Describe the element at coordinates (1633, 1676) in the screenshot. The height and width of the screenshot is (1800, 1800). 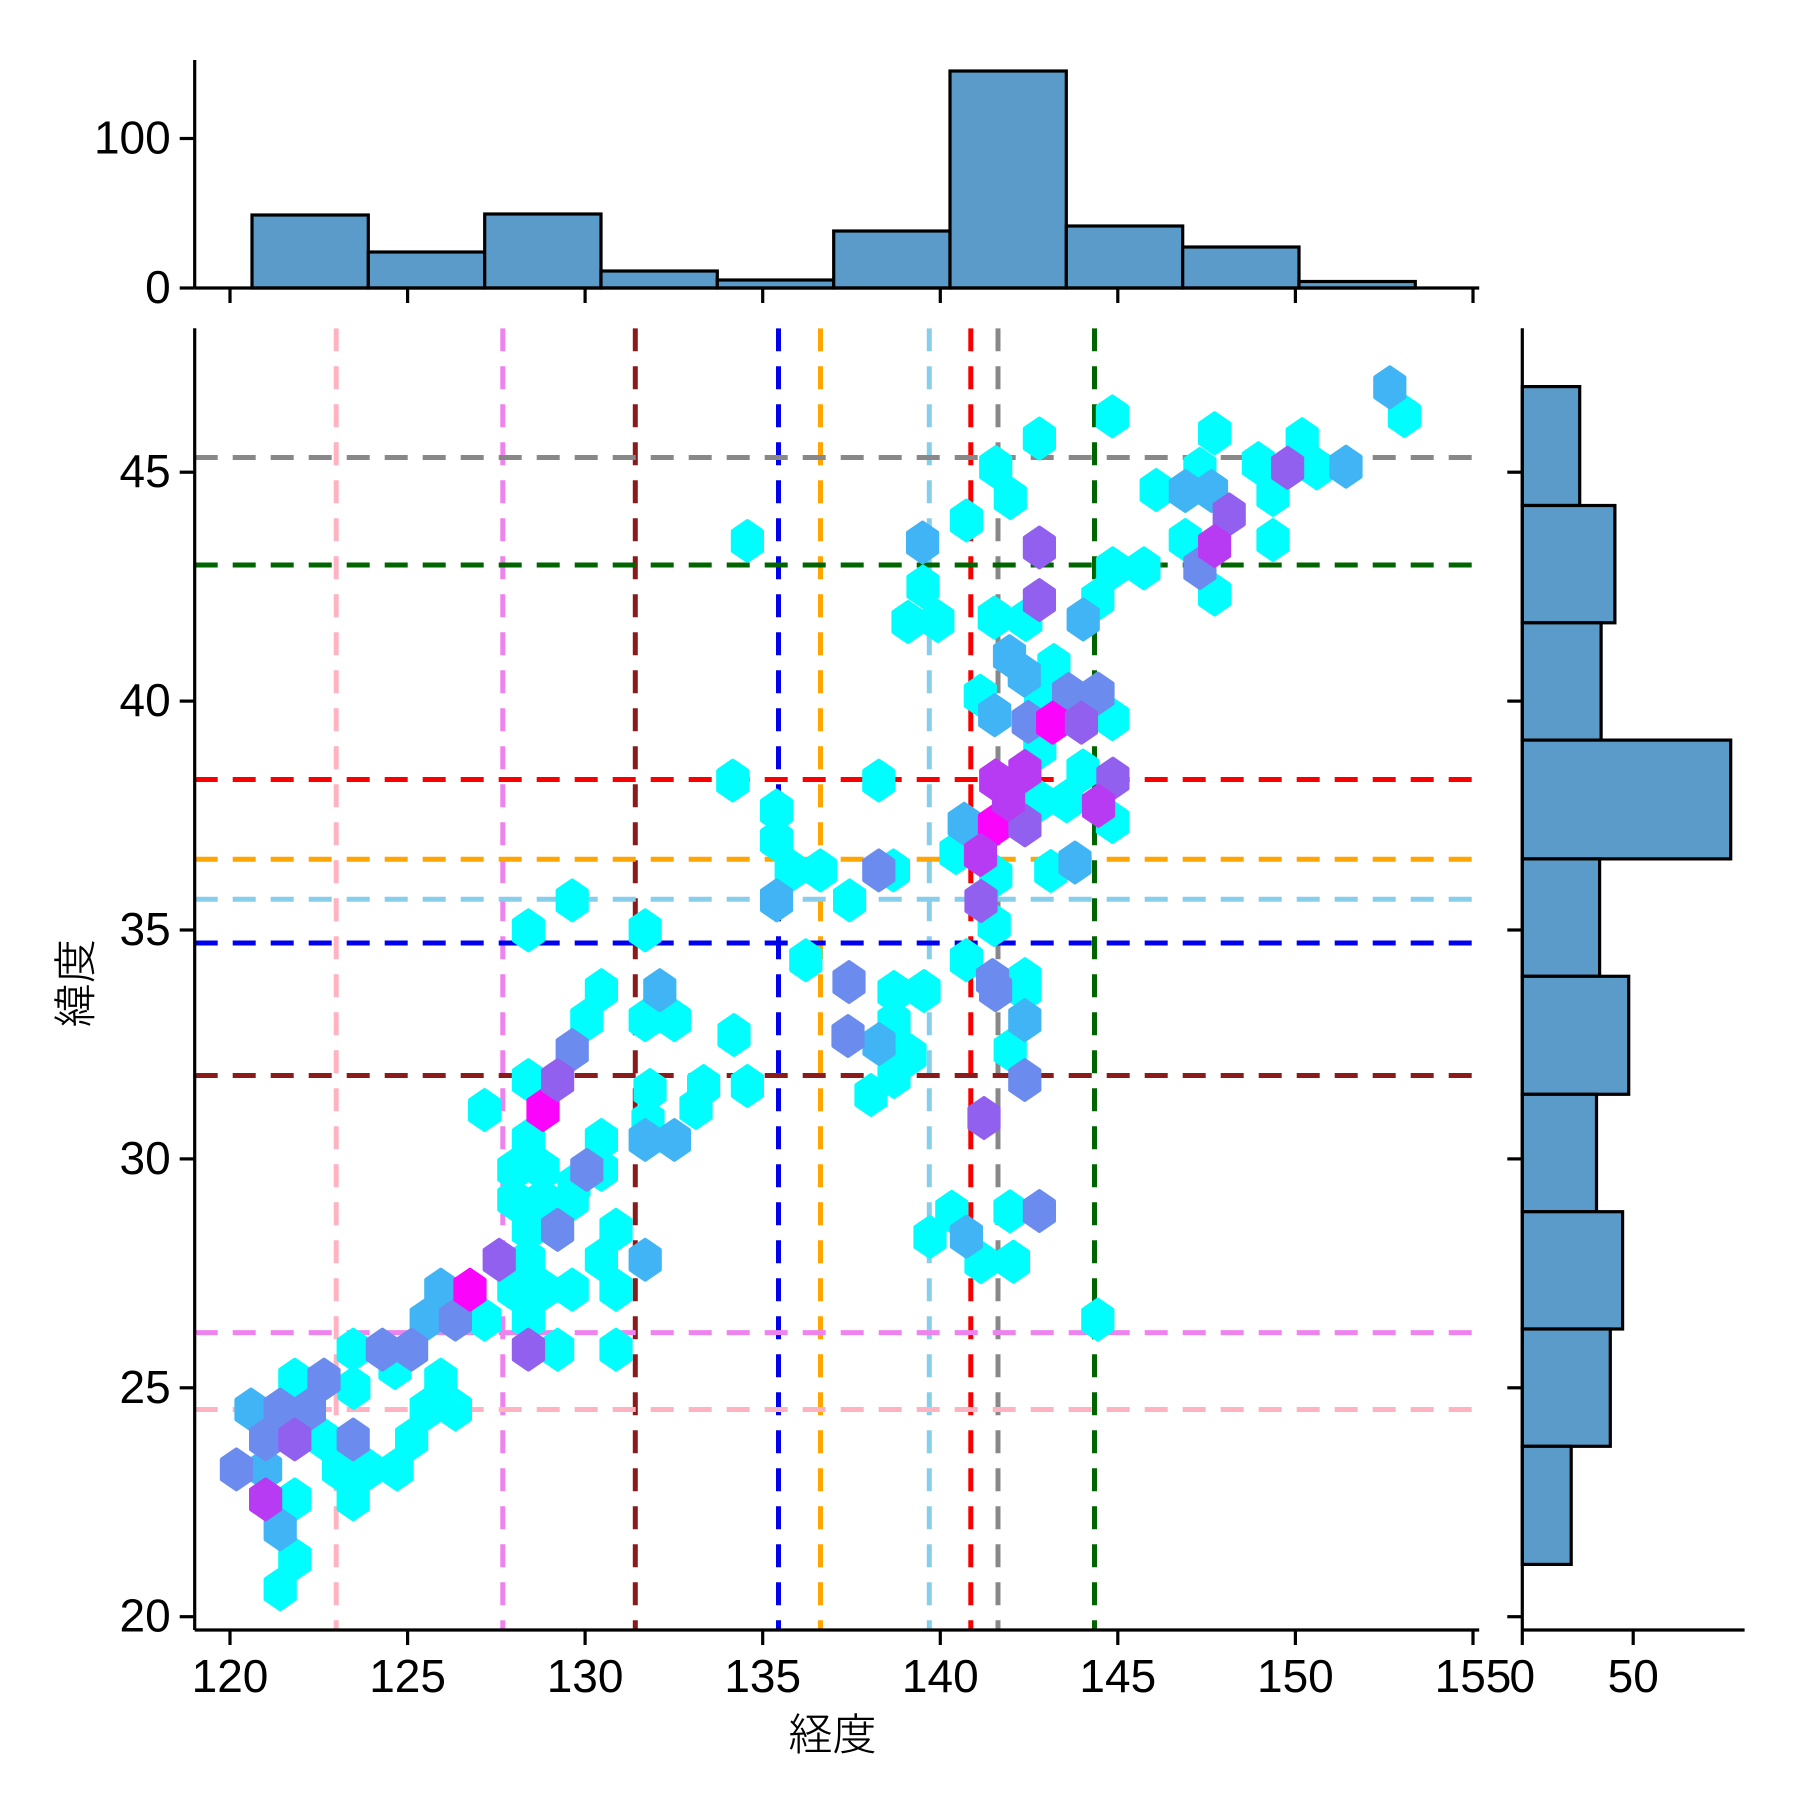
I see `svg-text: 50` at that location.